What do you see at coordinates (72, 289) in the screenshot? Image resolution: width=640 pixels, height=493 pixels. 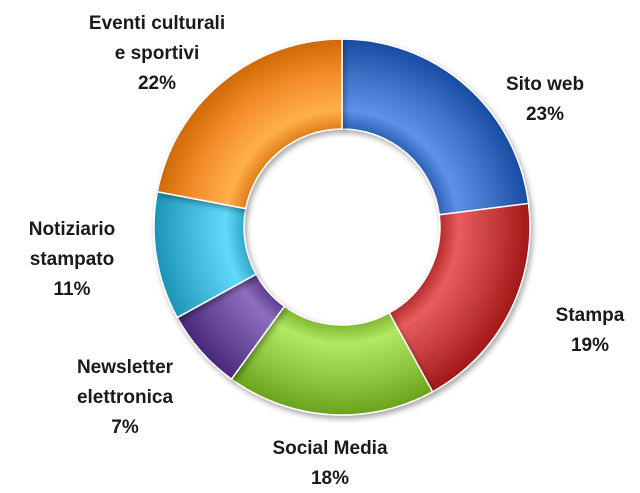 I see `slice-value-label: 11%` at bounding box center [72, 289].